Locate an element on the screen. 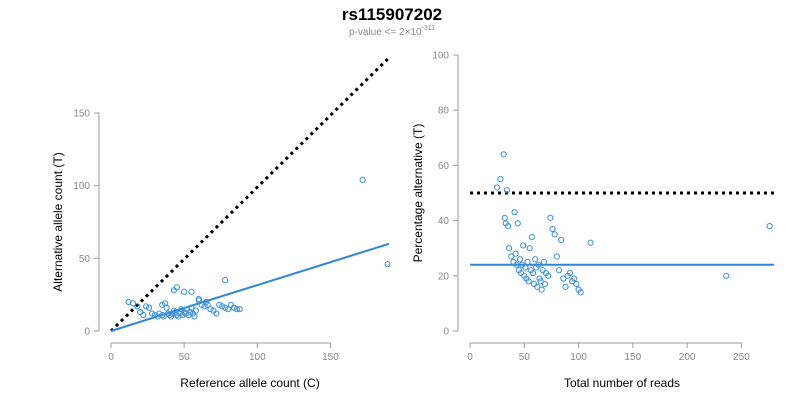  y-tick-label: 0 is located at coordinates (446, 332).